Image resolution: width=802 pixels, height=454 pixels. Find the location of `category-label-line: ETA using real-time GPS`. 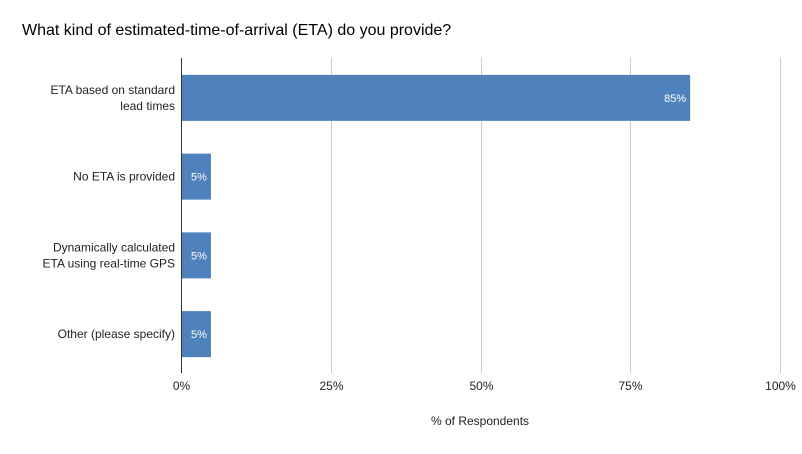

category-label-line: ETA using real-time GPS is located at coordinates (109, 263).